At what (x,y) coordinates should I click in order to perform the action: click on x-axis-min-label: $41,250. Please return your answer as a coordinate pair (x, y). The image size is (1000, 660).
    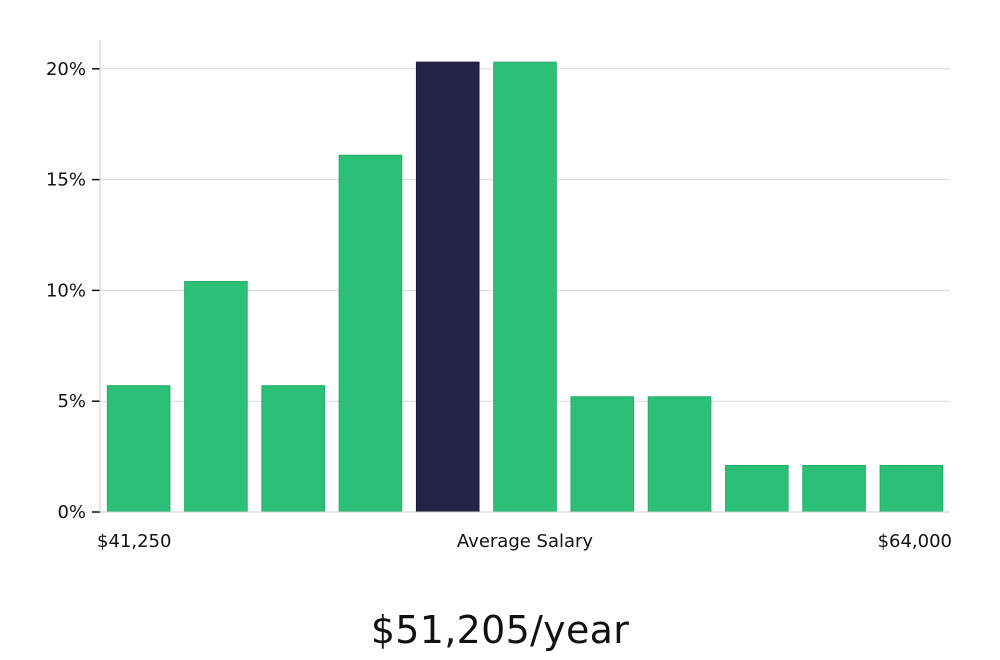
    Looking at the image, I should click on (134, 541).